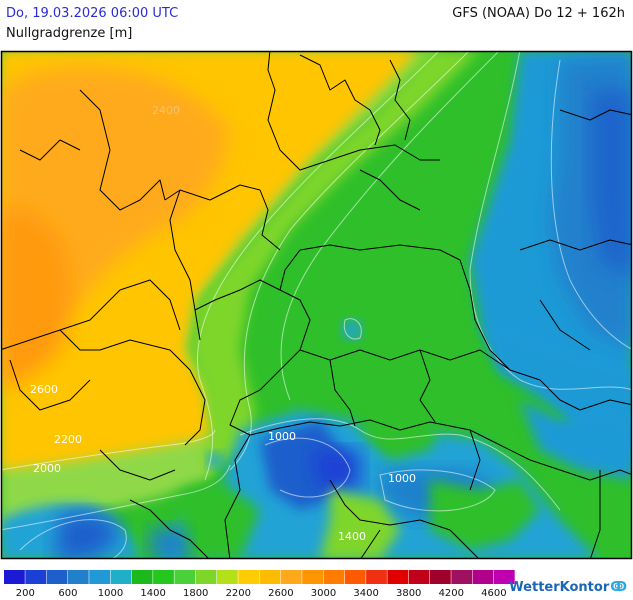 Image resolution: width=633 pixels, height=600 pixels. I want to click on legend-label: 4600, so click(493, 593).